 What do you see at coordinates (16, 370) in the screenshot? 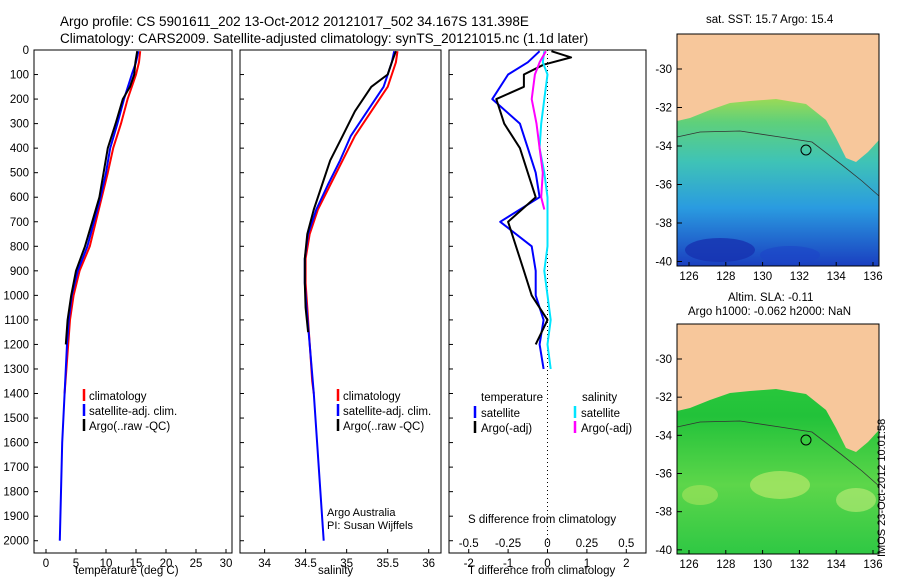
I see `depth-tick-label: 1300` at bounding box center [16, 370].